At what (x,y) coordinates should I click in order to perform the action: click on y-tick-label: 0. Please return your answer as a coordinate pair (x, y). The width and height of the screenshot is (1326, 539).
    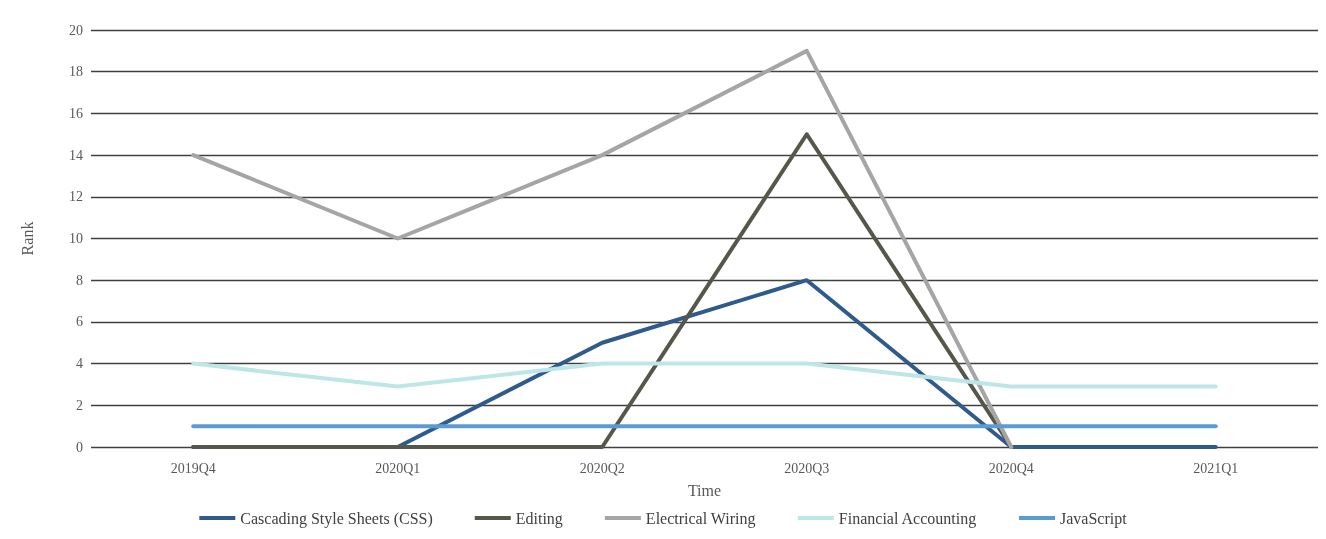
    Looking at the image, I should click on (79, 447).